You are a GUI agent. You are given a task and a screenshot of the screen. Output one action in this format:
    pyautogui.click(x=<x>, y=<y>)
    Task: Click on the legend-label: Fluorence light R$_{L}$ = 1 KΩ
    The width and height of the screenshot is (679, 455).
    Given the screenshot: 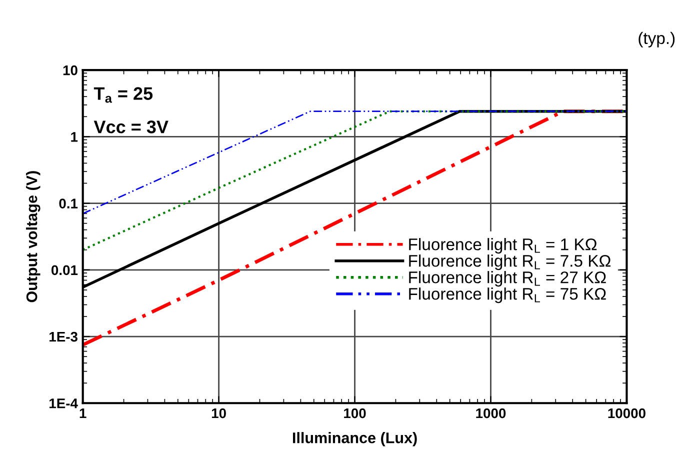 What is the action you would take?
    pyautogui.click(x=503, y=246)
    